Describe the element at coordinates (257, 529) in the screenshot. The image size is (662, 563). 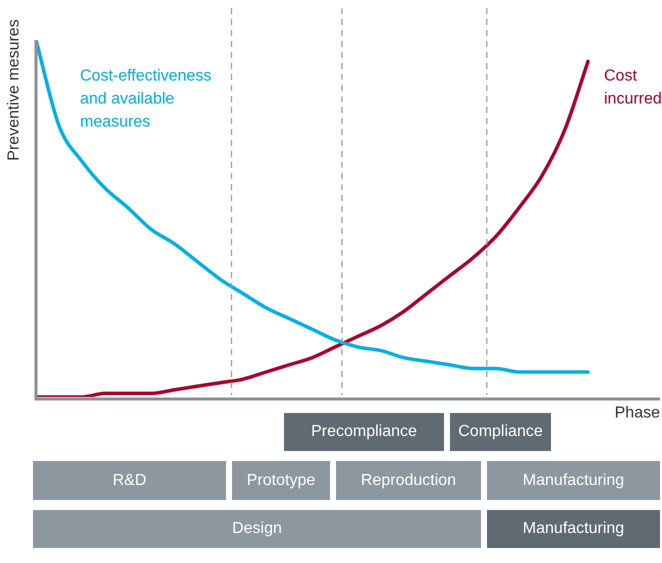
I see `text: Design` at that location.